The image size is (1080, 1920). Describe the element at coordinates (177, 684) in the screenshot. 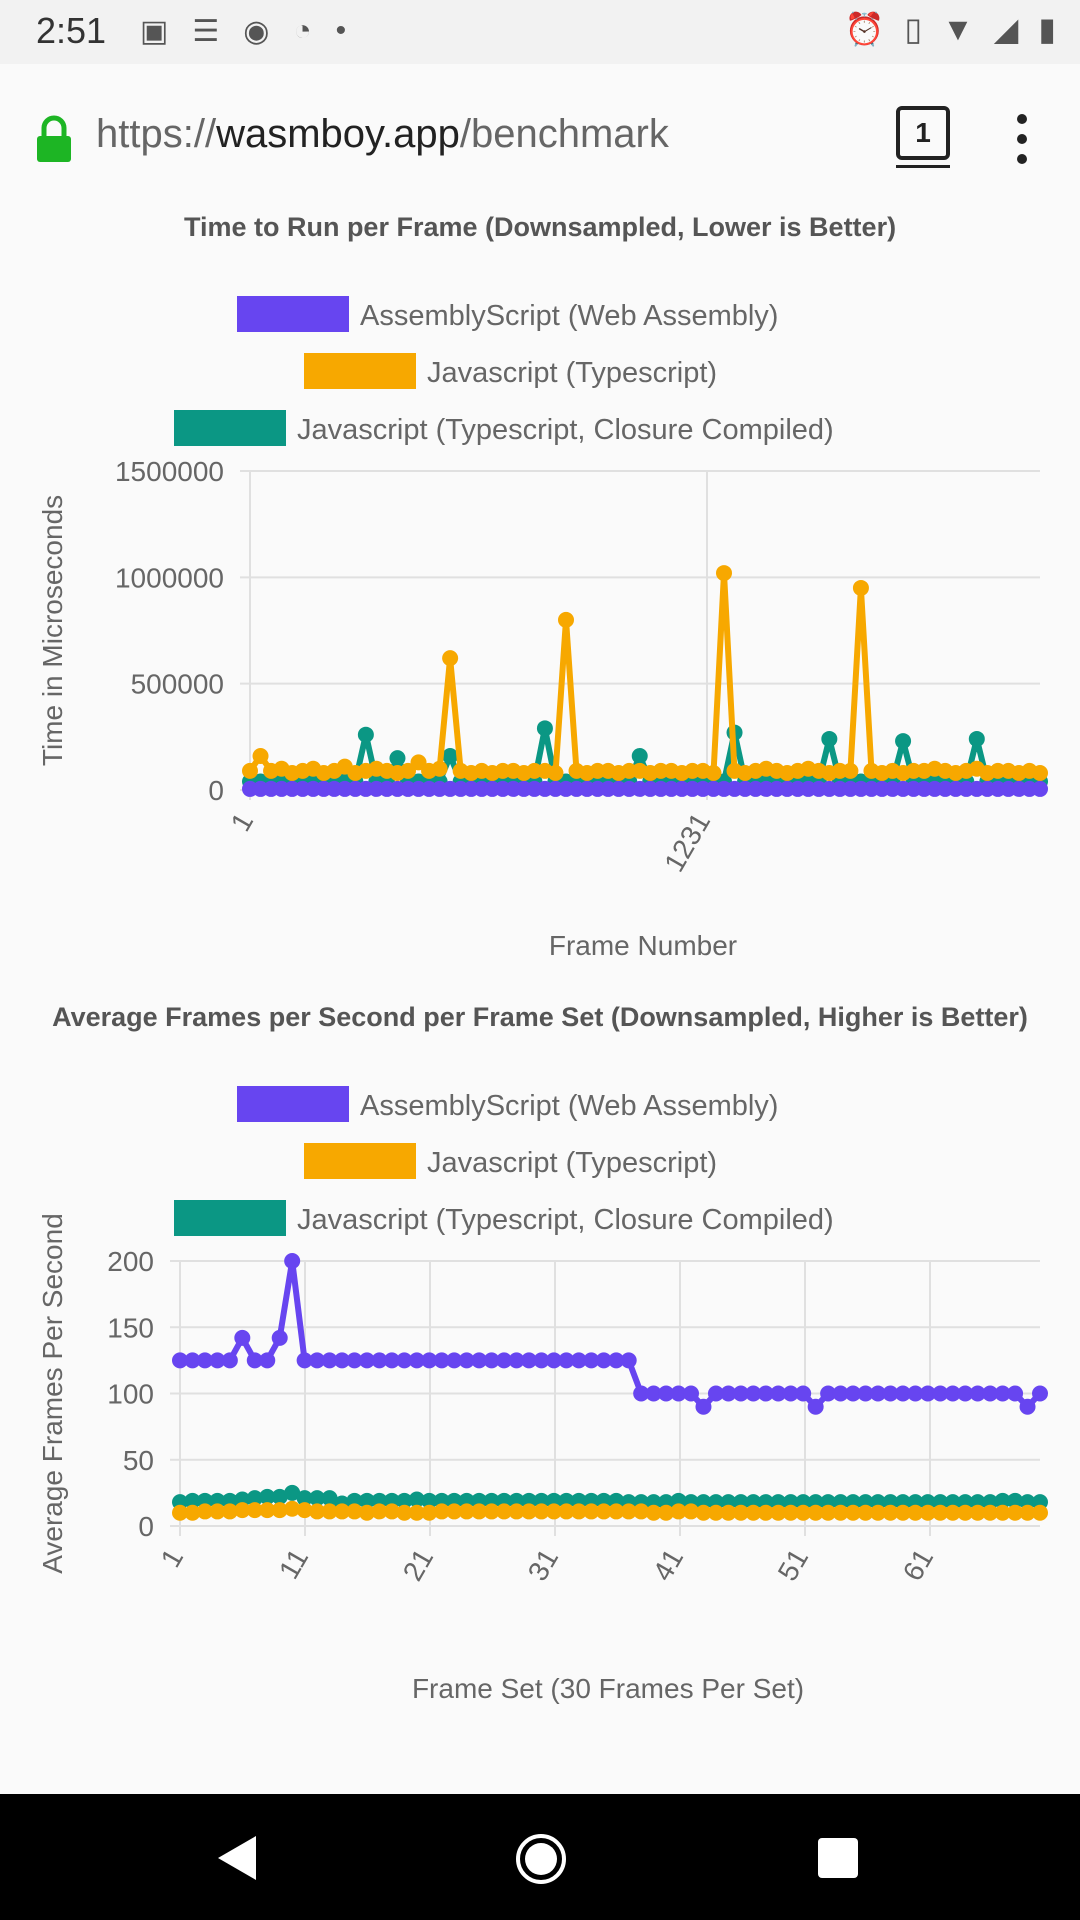

I see `y-tick-label: 500000` at that location.